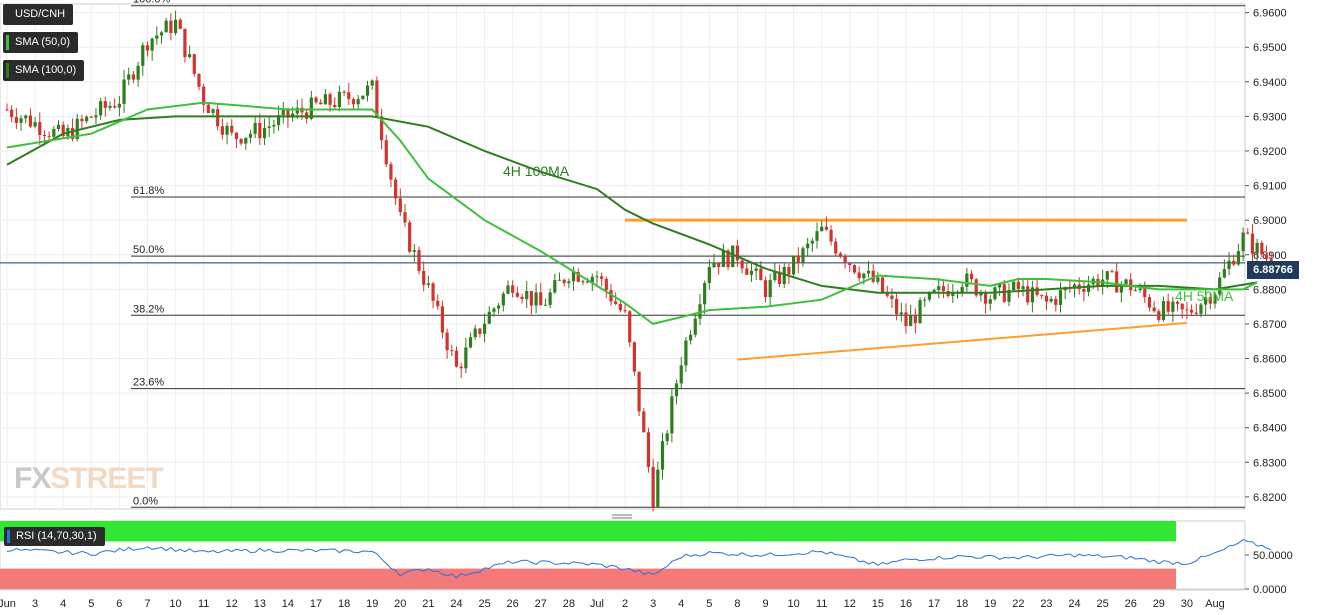  I want to click on x-tick-label: 19, so click(990, 604).